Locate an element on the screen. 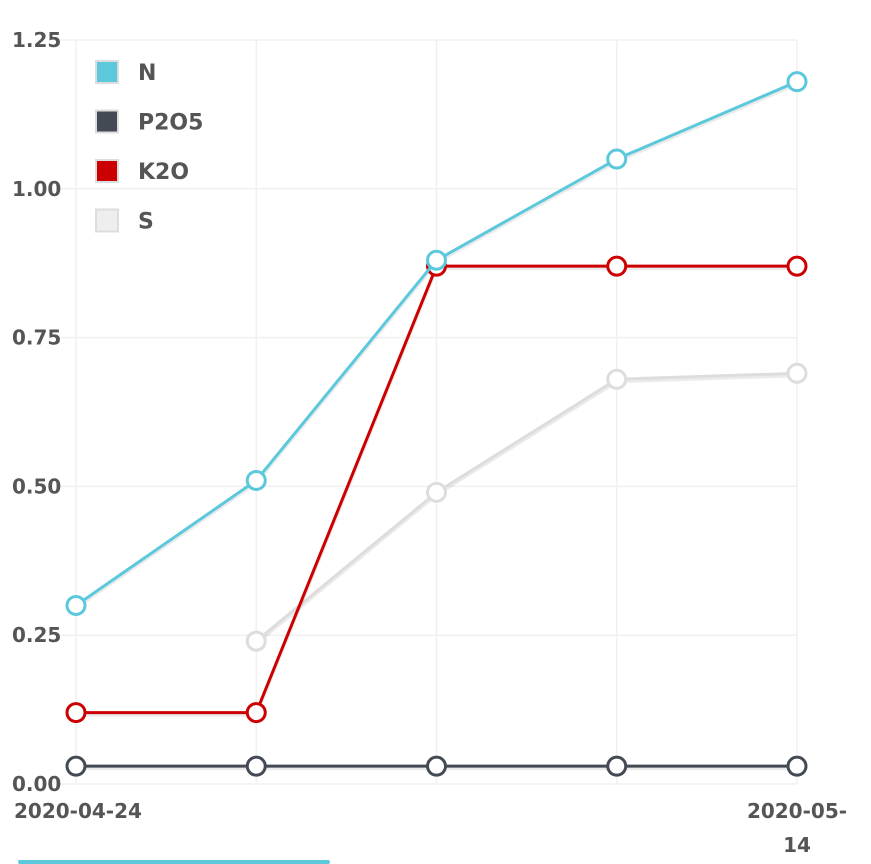  x-axis-ticks: 2020-04-24 2020-05-14 is located at coordinates (430, 828).